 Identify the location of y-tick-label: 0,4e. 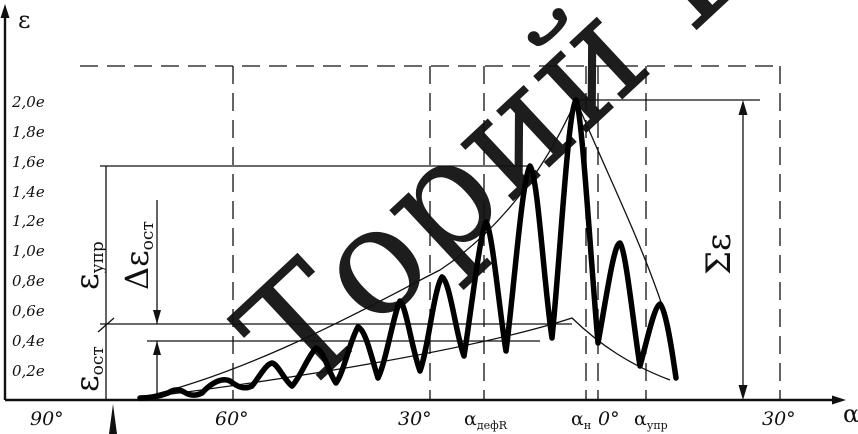
(28, 341).